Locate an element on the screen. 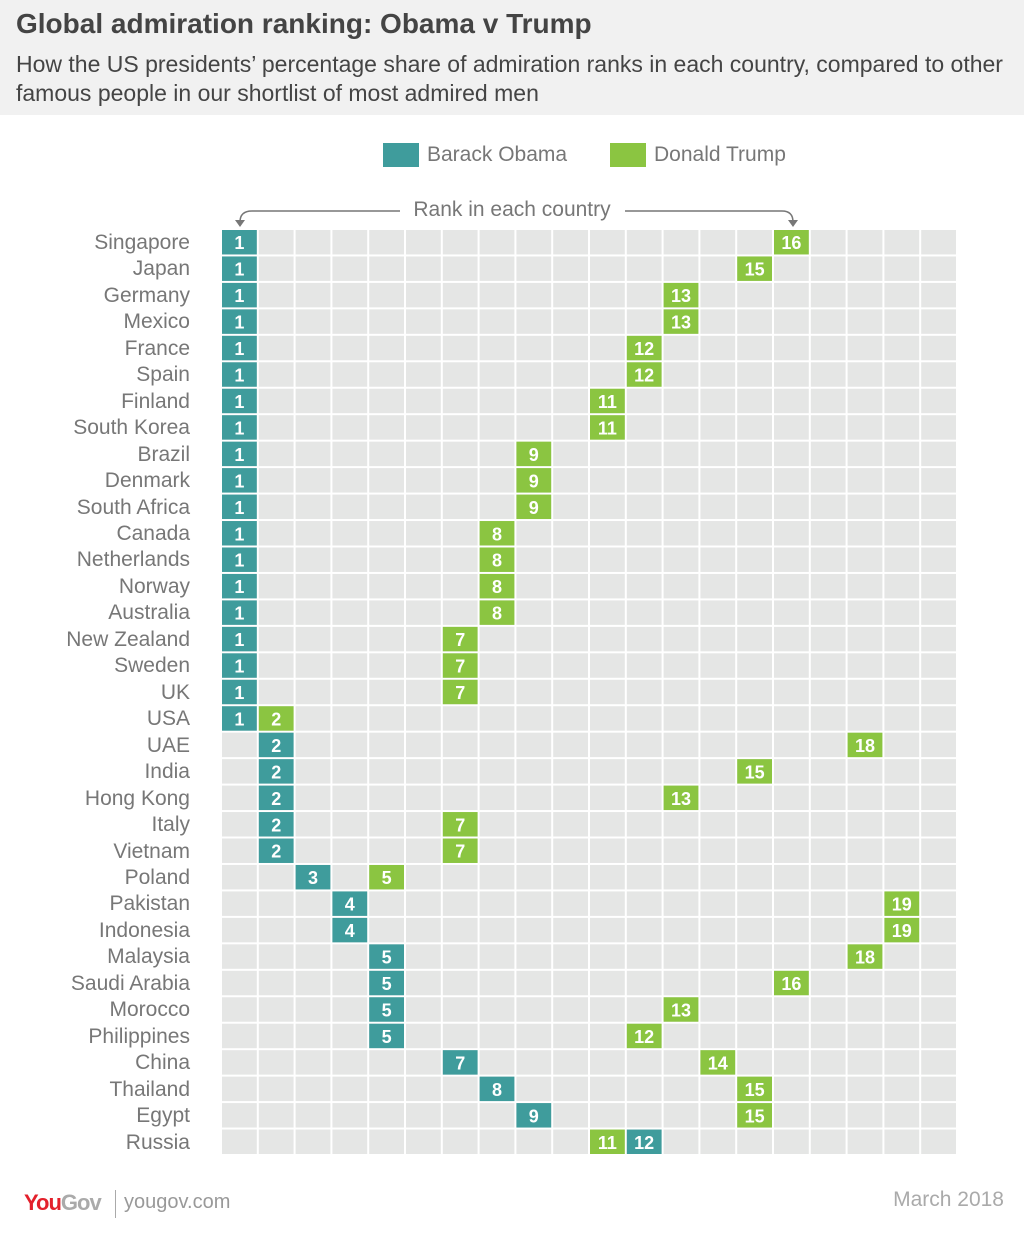 The image size is (1024, 1233). country-label: France is located at coordinates (157, 348).